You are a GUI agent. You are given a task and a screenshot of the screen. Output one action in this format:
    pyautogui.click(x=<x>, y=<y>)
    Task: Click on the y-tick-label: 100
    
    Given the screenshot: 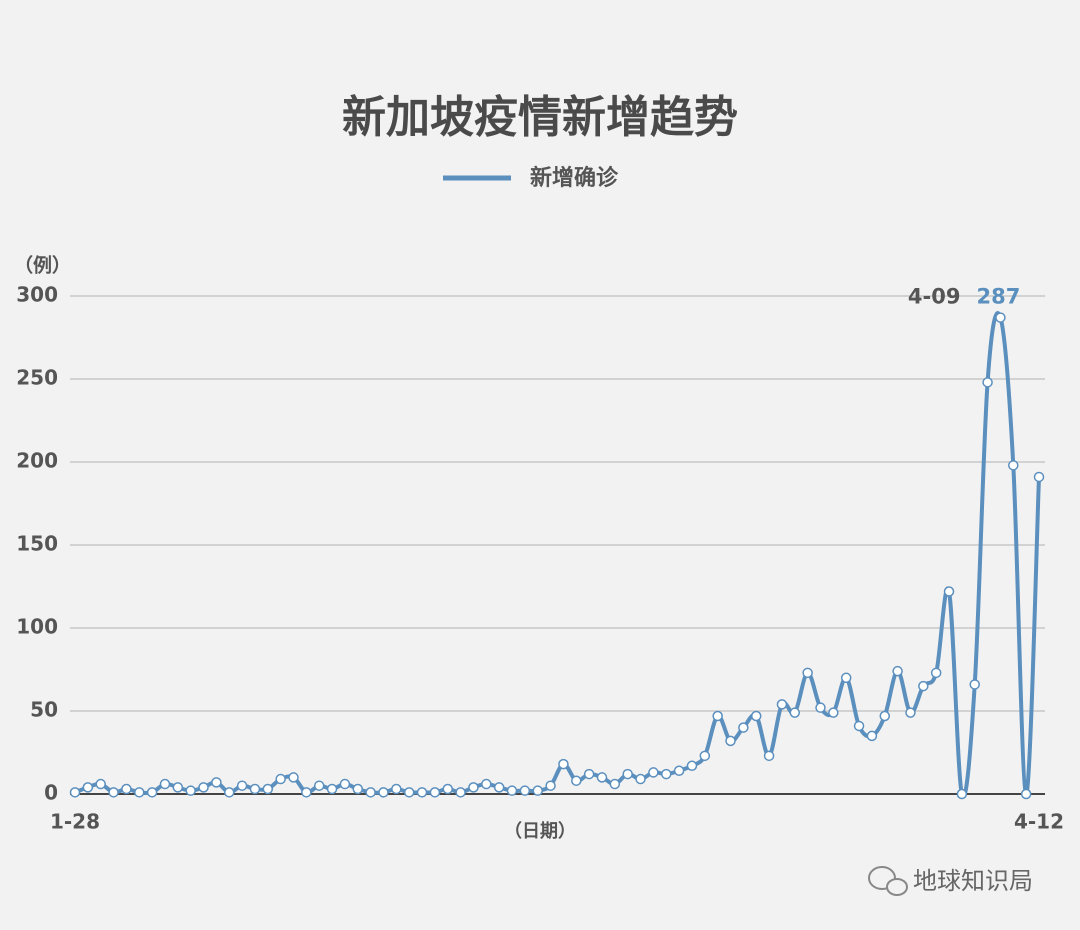 What is the action you would take?
    pyautogui.click(x=37, y=627)
    